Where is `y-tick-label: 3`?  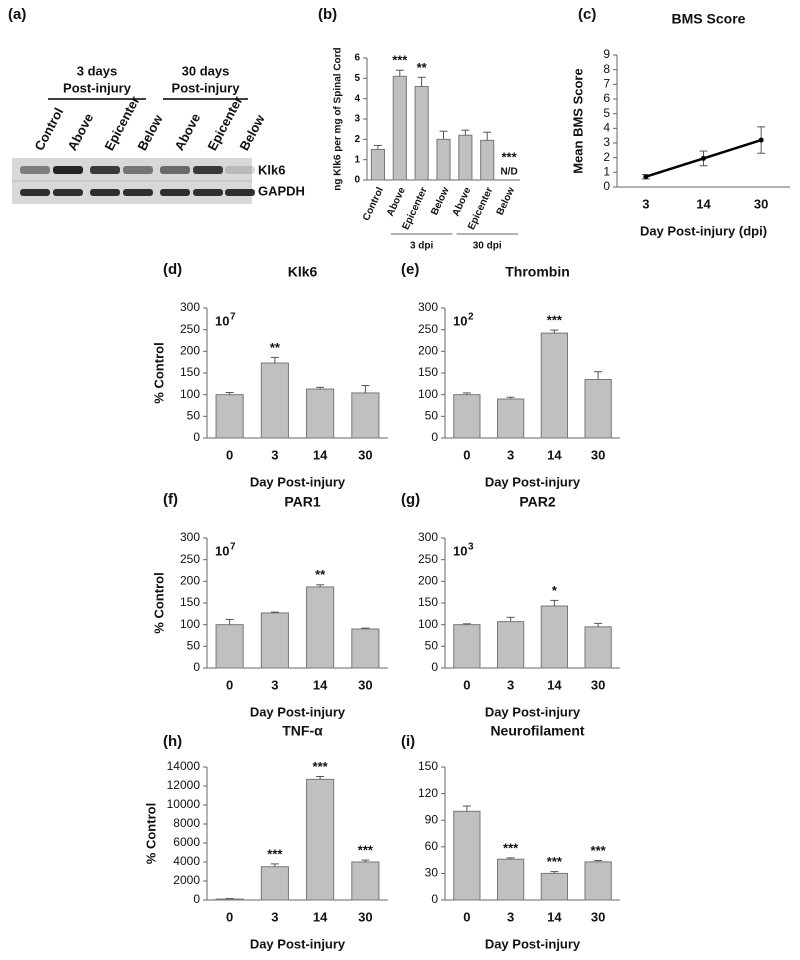 y-tick-label: 3 is located at coordinates (357, 119).